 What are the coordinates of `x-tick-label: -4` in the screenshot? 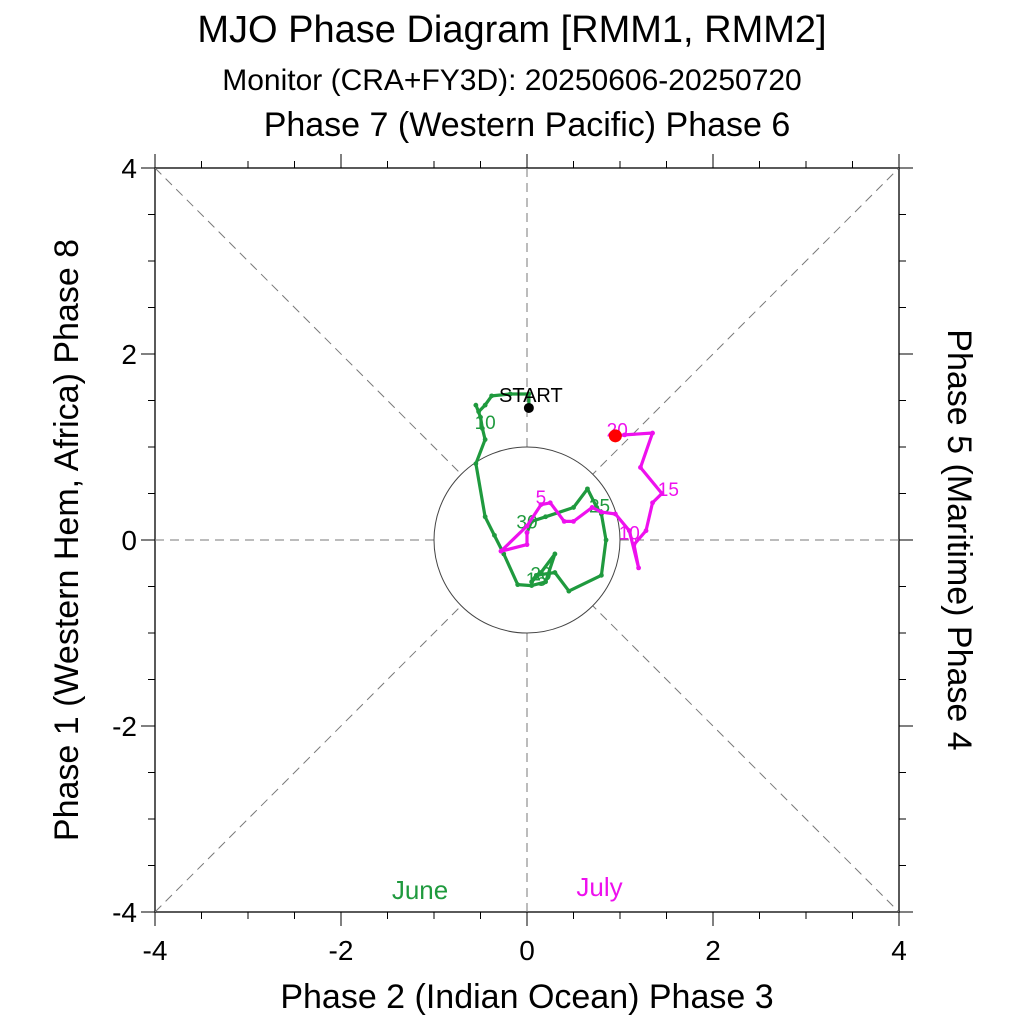 It's located at (155, 950).